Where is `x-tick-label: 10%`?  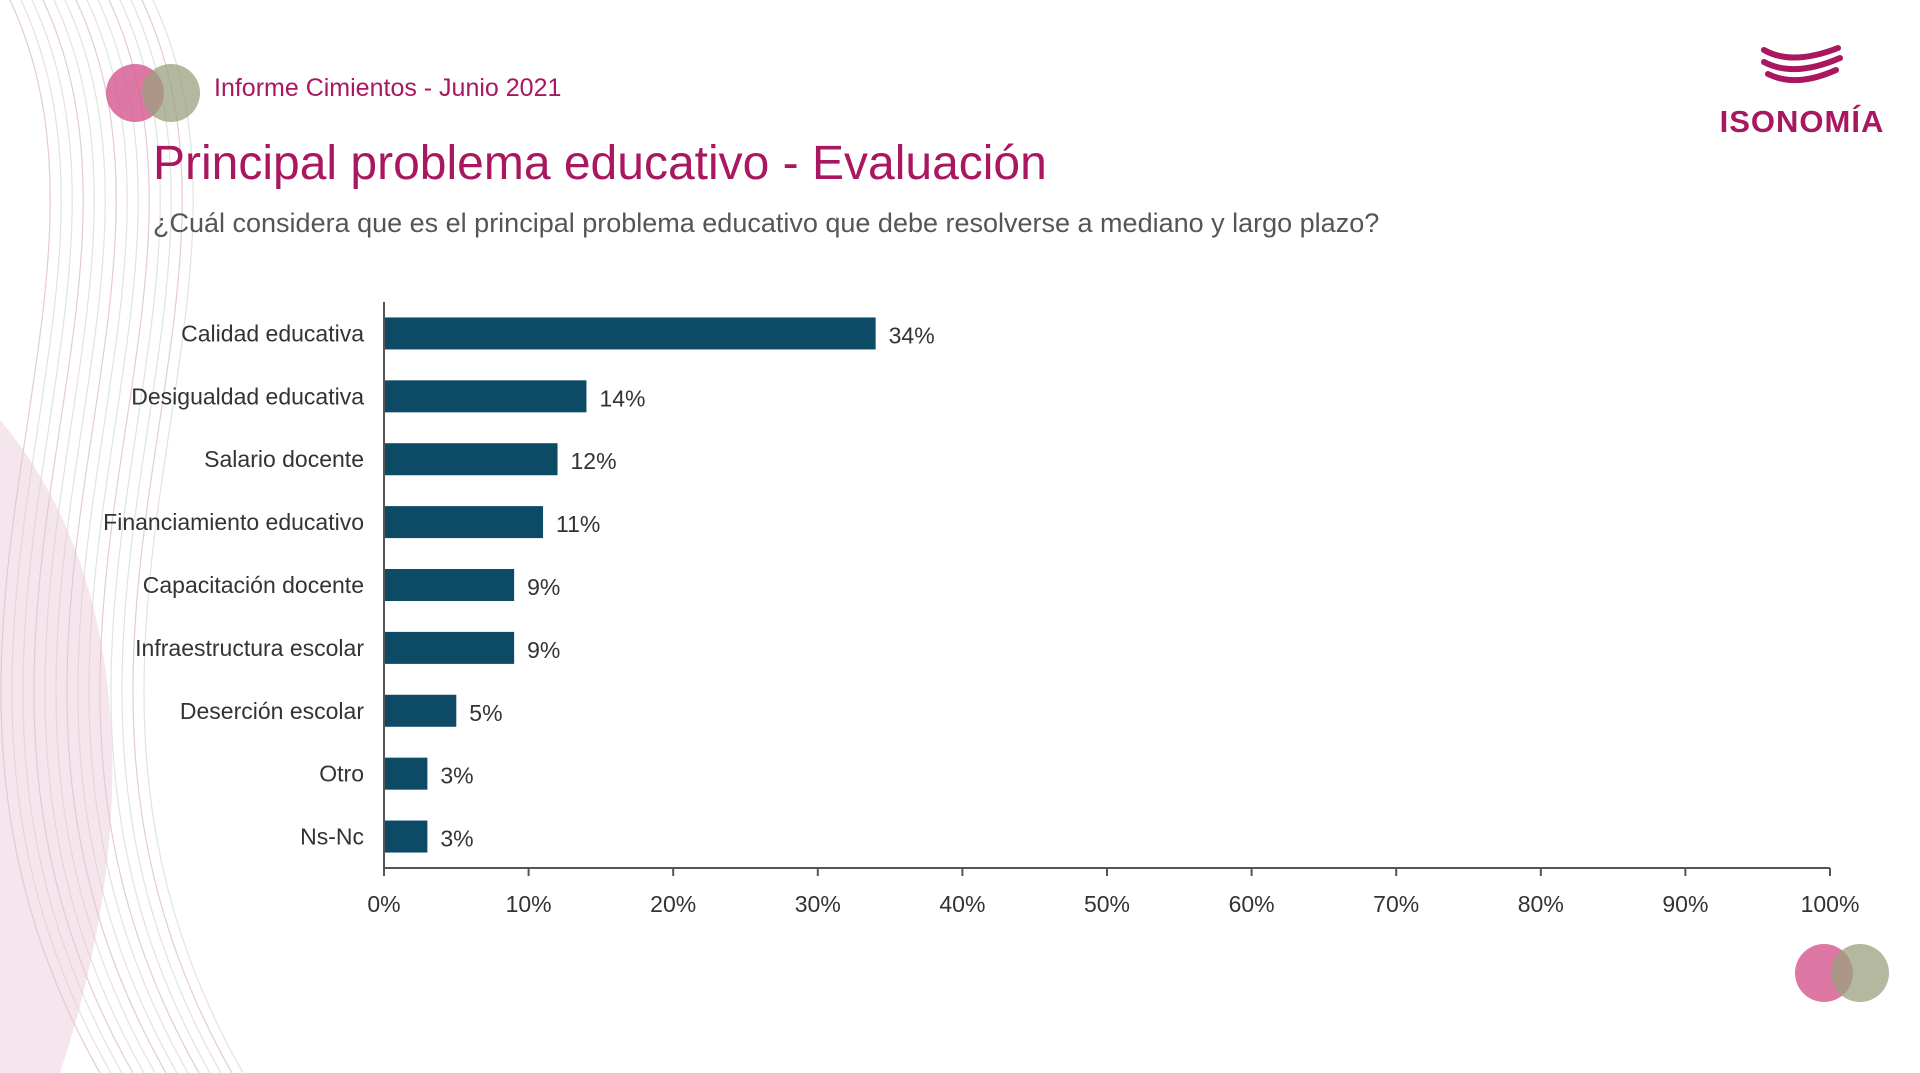 x-tick-label: 10% is located at coordinates (529, 904).